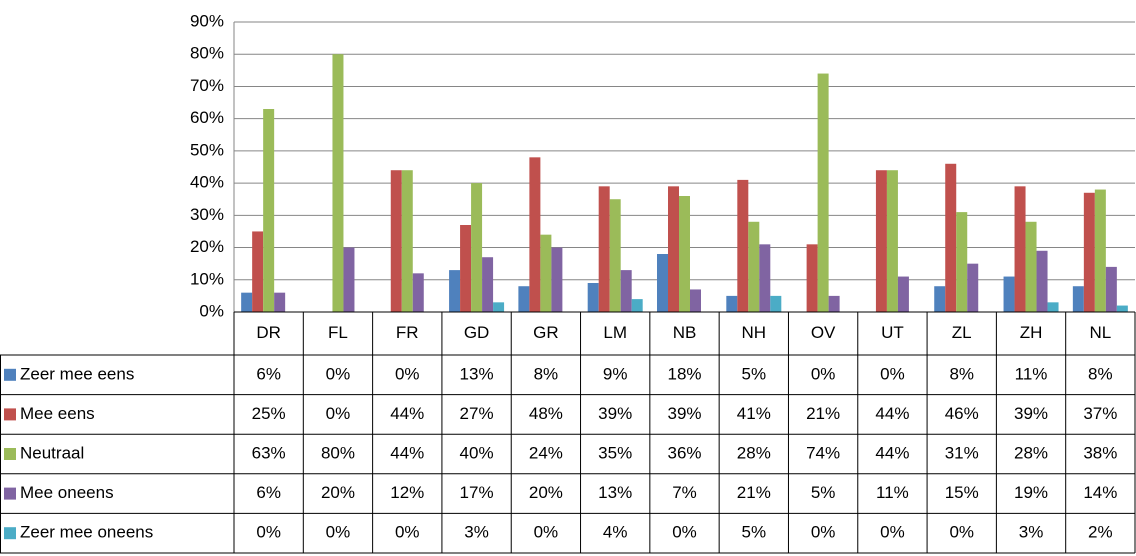  Describe the element at coordinates (1100, 413) in the screenshot. I see `table-value: 37%` at that location.